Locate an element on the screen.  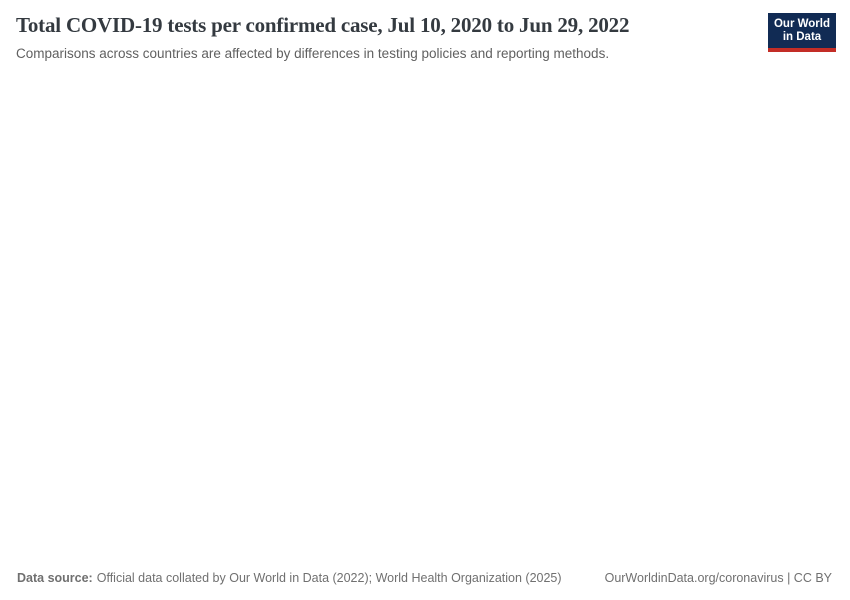
owid-logo: Our World in Data is located at coordinates (802, 32).